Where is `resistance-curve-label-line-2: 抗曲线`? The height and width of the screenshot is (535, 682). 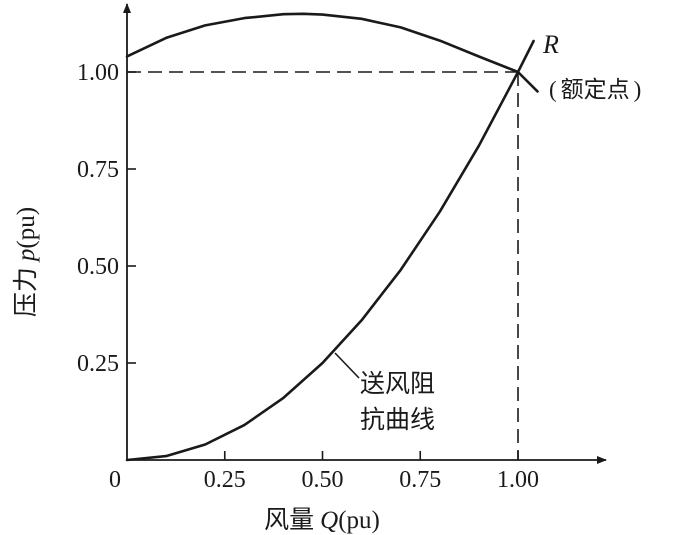
resistance-curve-label-line-2: 抗曲线 is located at coordinates (397, 419).